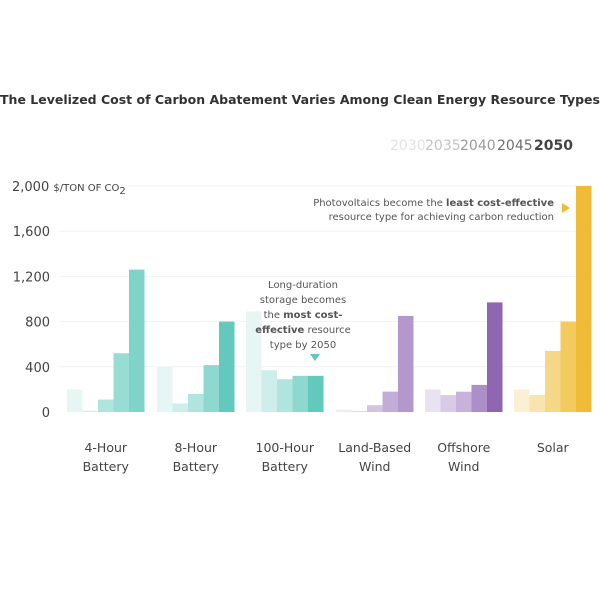  What do you see at coordinates (122, 191) in the screenshot?
I see `y-unit-subscript: 2` at bounding box center [122, 191].